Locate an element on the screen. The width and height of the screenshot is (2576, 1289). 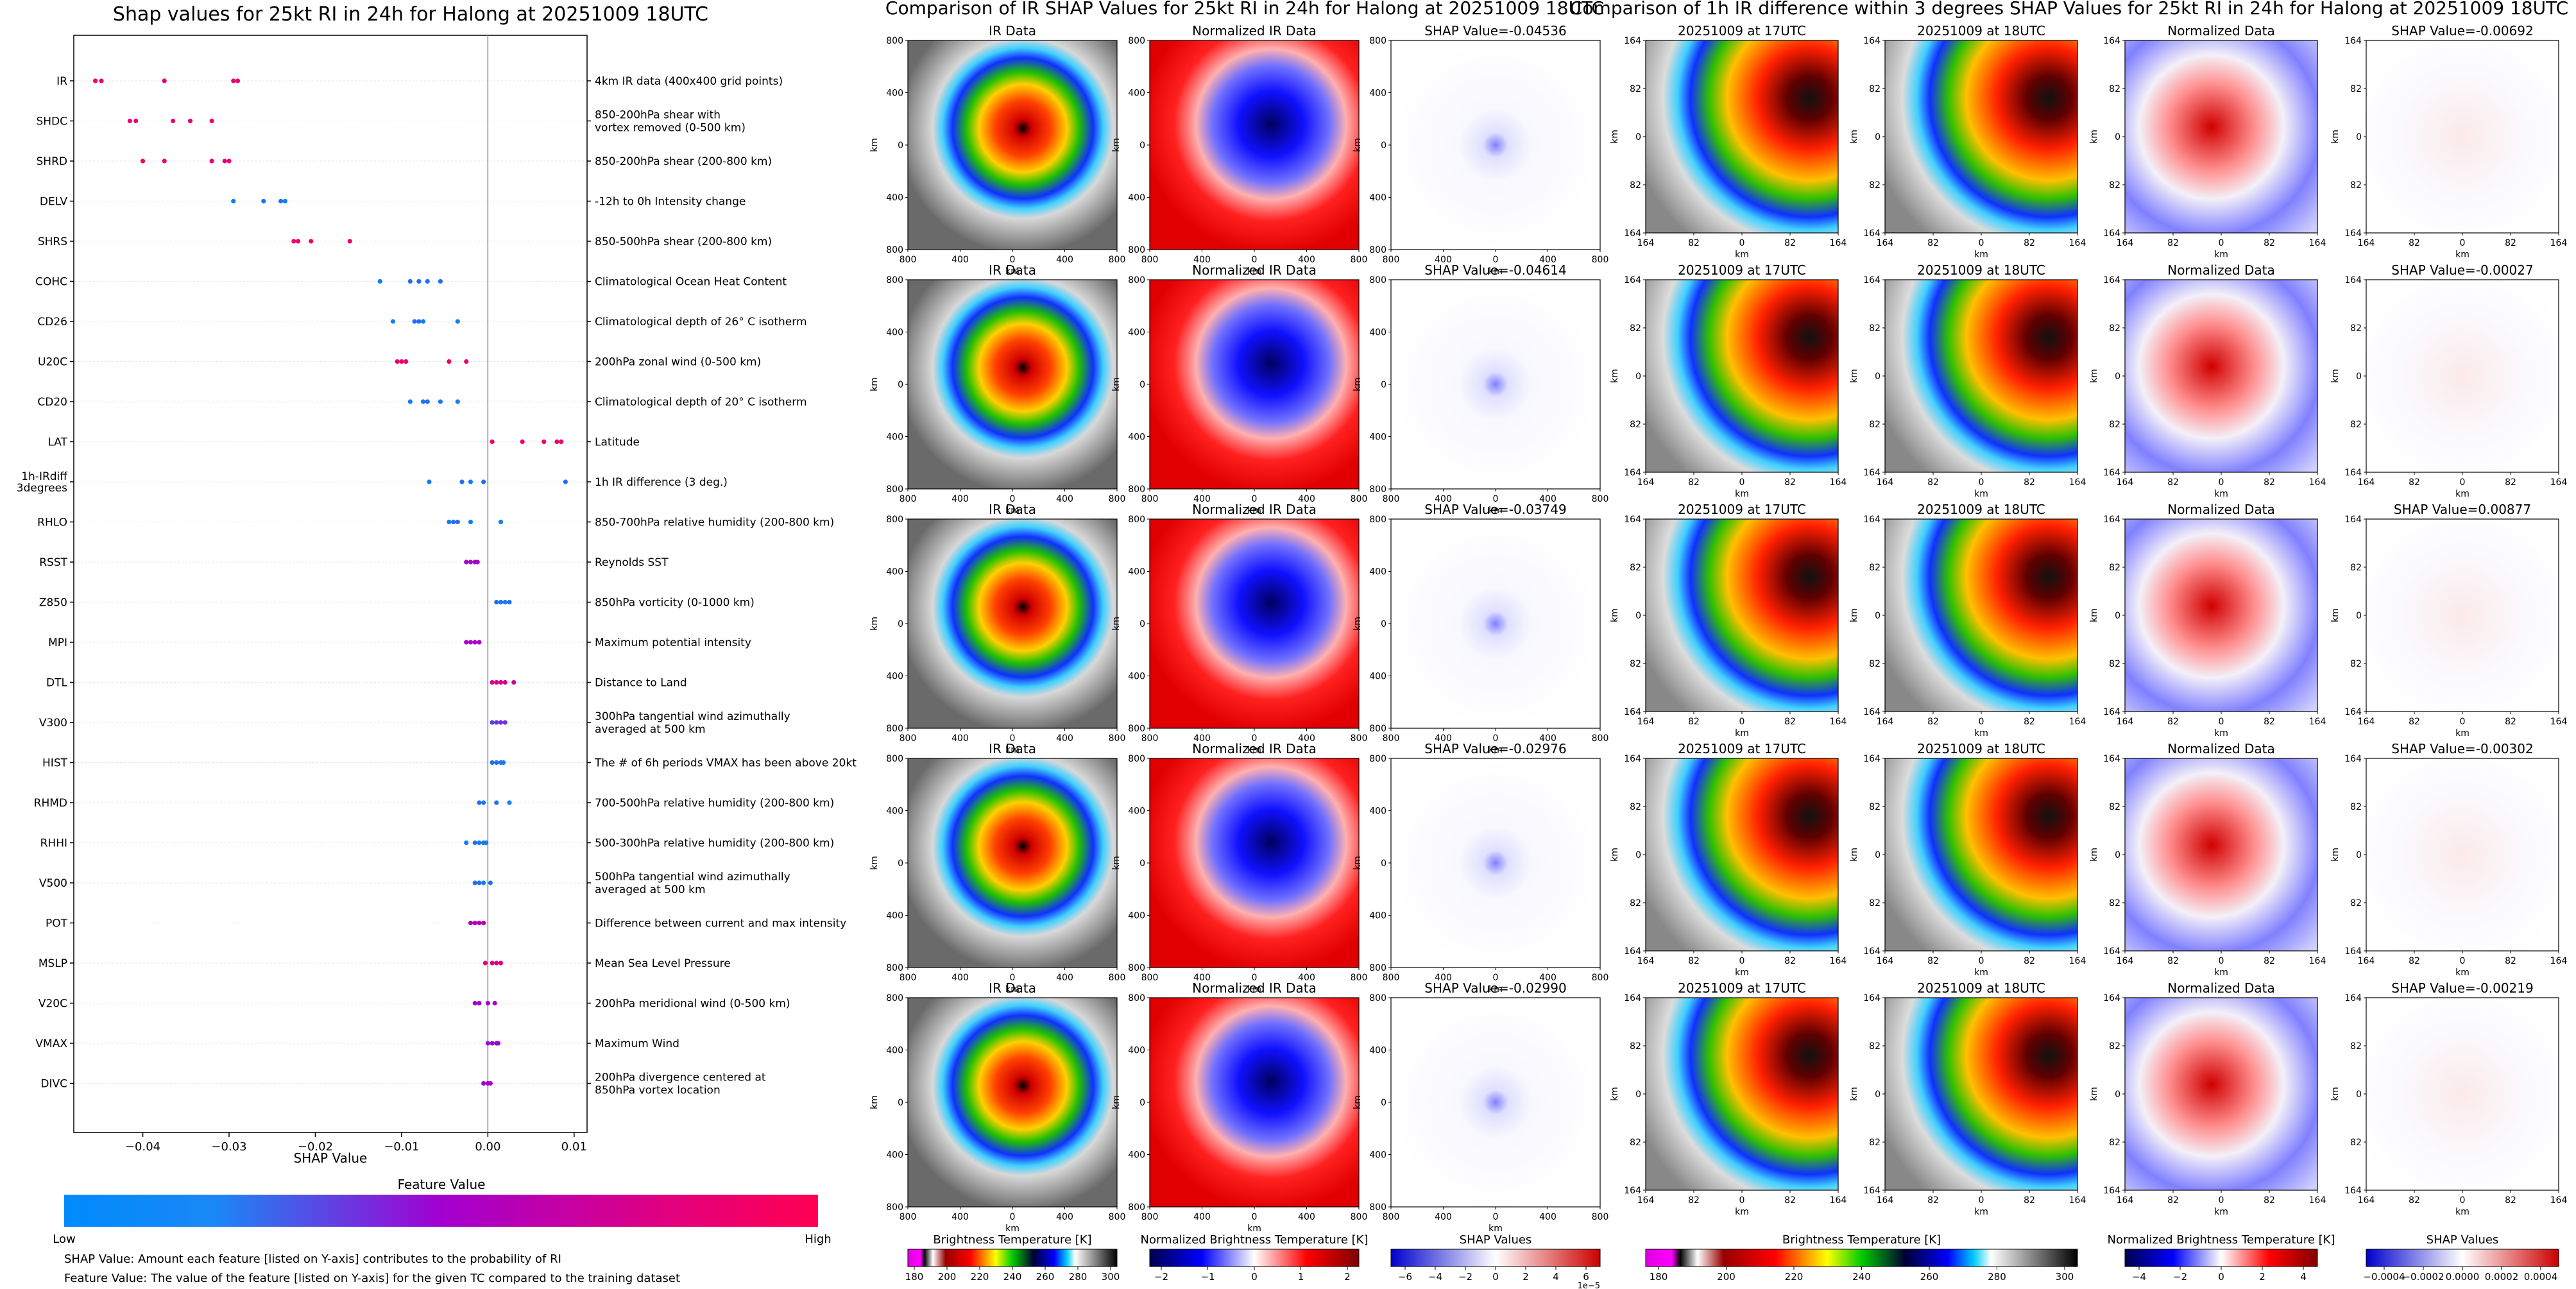
colorbar-tick-label: 240 is located at coordinates (1012, 1277).